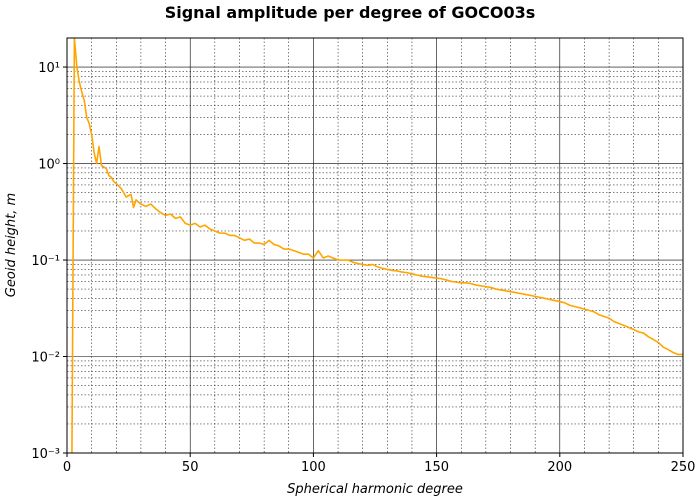 This screenshot has width=700, height=500. Describe the element at coordinates (67, 467) in the screenshot. I see `x-tick-label: 0` at that location.